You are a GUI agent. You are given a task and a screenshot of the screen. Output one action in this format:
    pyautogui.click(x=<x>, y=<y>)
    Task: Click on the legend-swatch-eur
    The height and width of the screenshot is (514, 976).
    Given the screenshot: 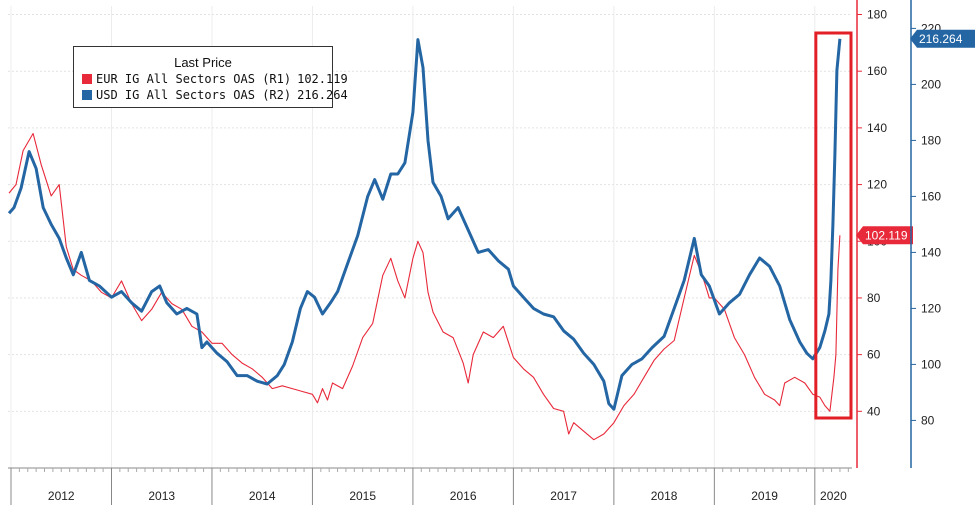 What is the action you would take?
    pyautogui.click(x=87, y=79)
    